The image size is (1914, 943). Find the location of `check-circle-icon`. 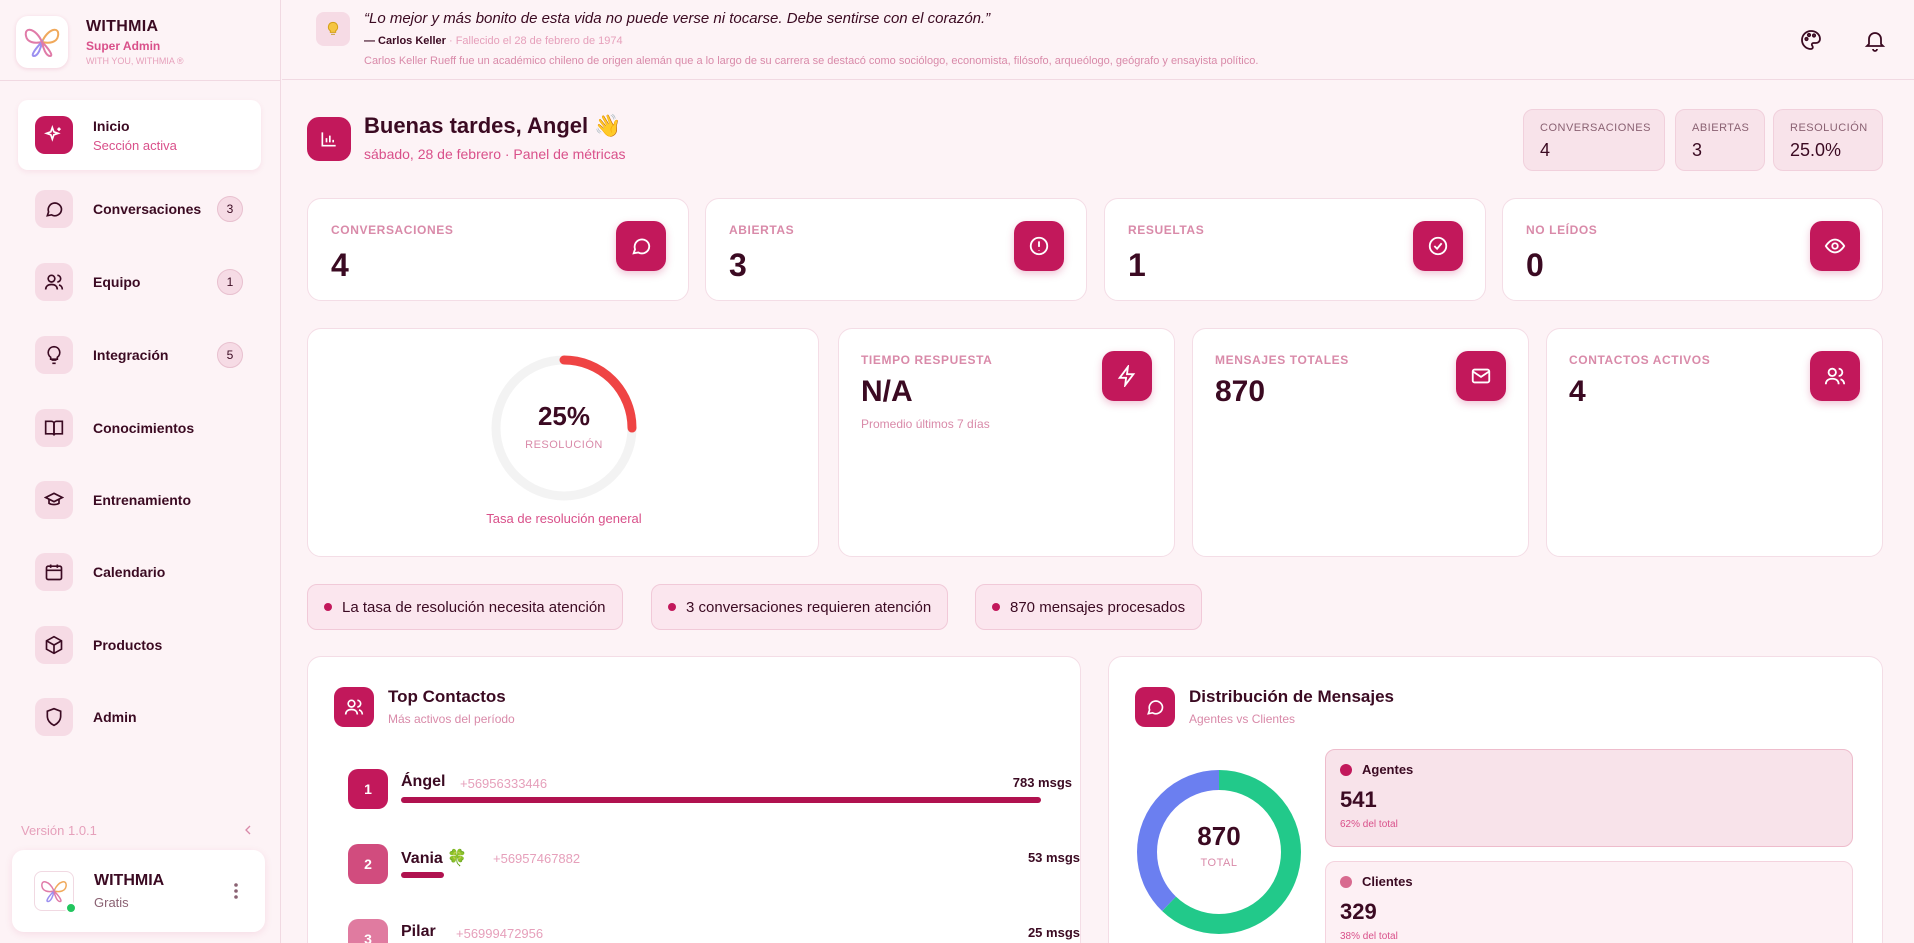

check-circle-icon is located at coordinates (1438, 246).